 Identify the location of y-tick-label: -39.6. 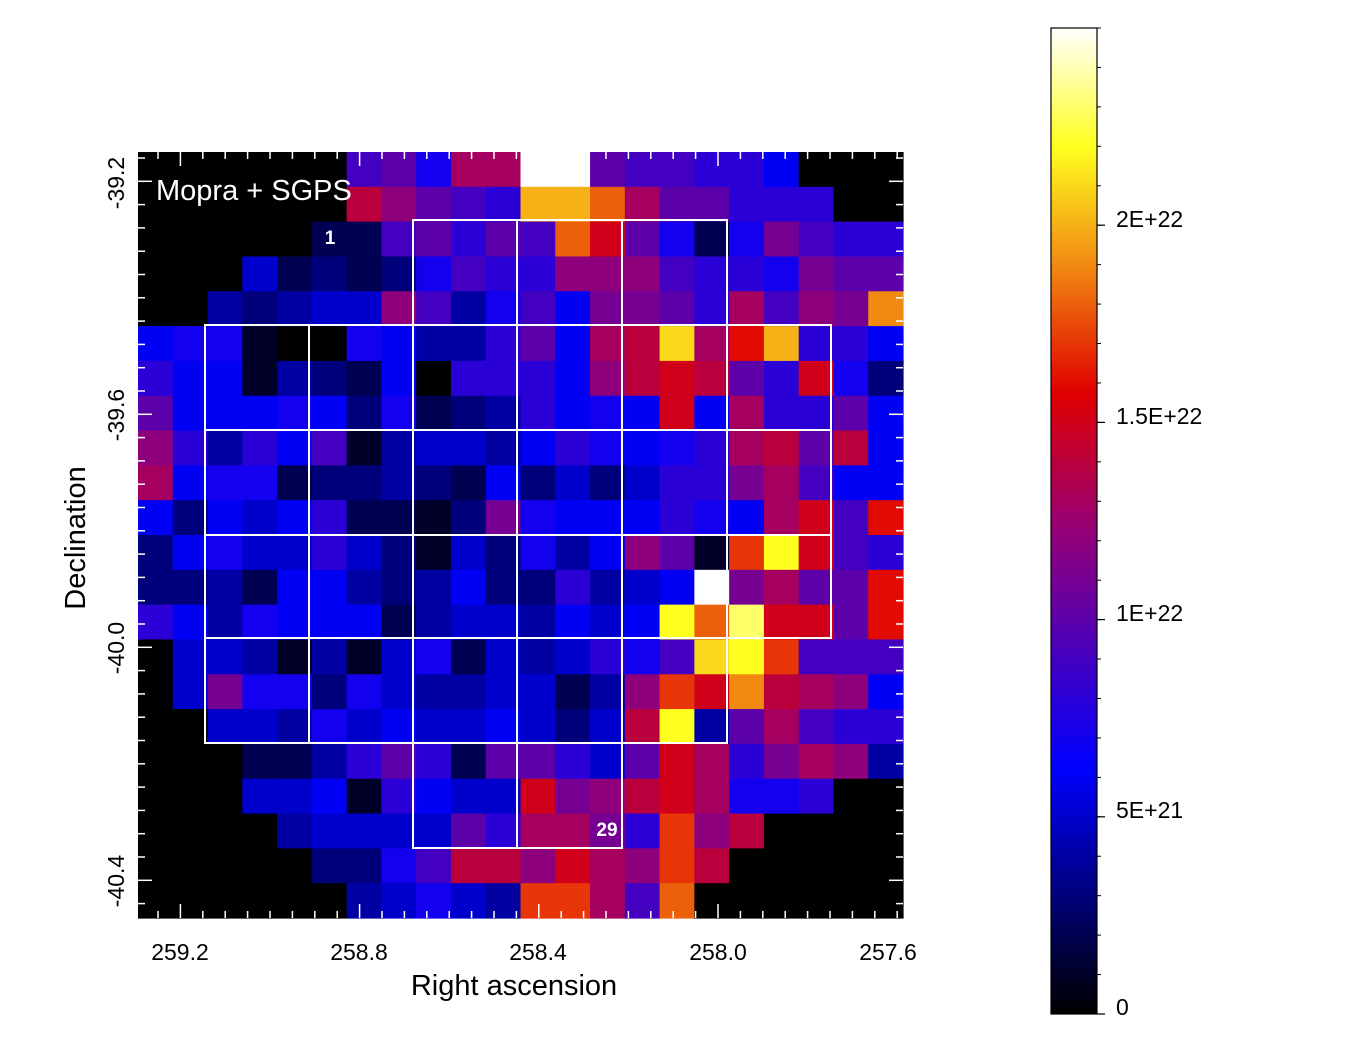
(116, 415).